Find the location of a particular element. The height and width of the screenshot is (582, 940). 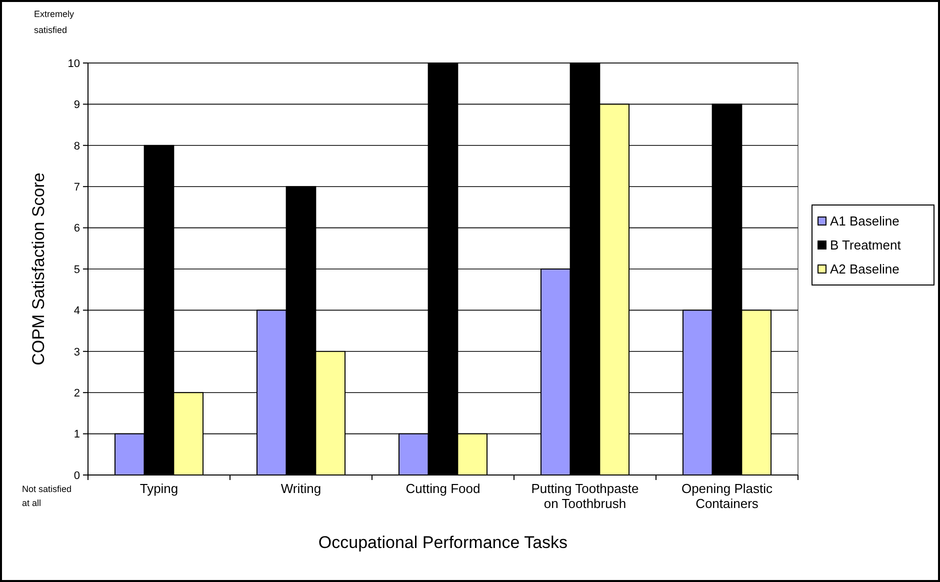

x-tick-label: Typing is located at coordinates (159, 488).